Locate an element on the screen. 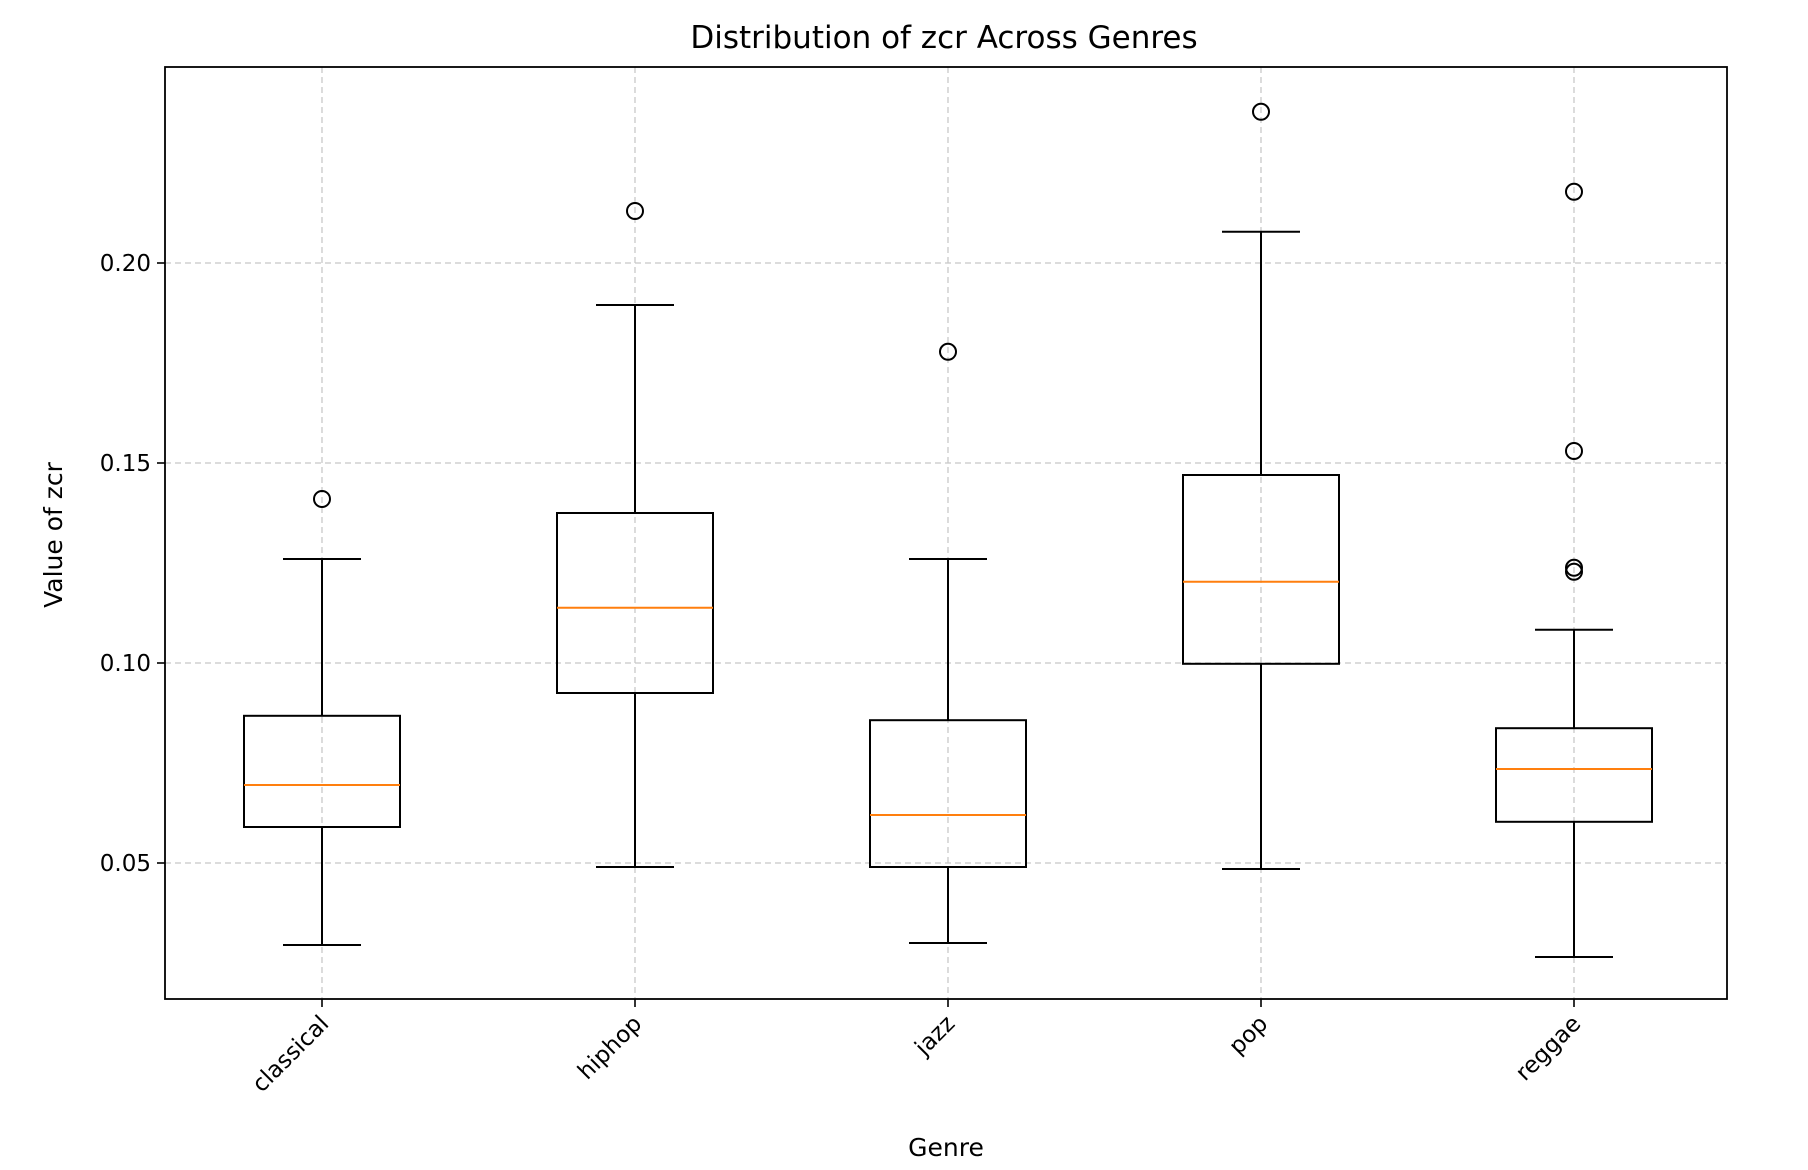  box-group-classical is located at coordinates (322, 718).